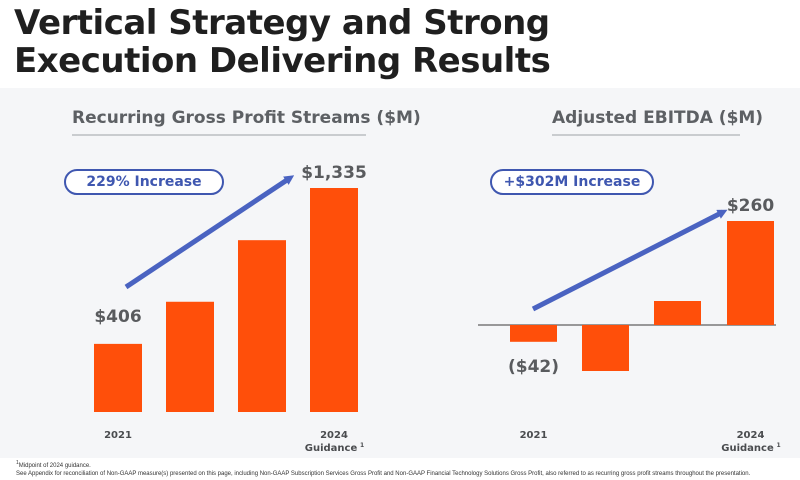 This screenshot has width=800, height=480. I want to click on chart-1-title-text: Recurring Gross Profit Streams ($M), so click(246, 118).